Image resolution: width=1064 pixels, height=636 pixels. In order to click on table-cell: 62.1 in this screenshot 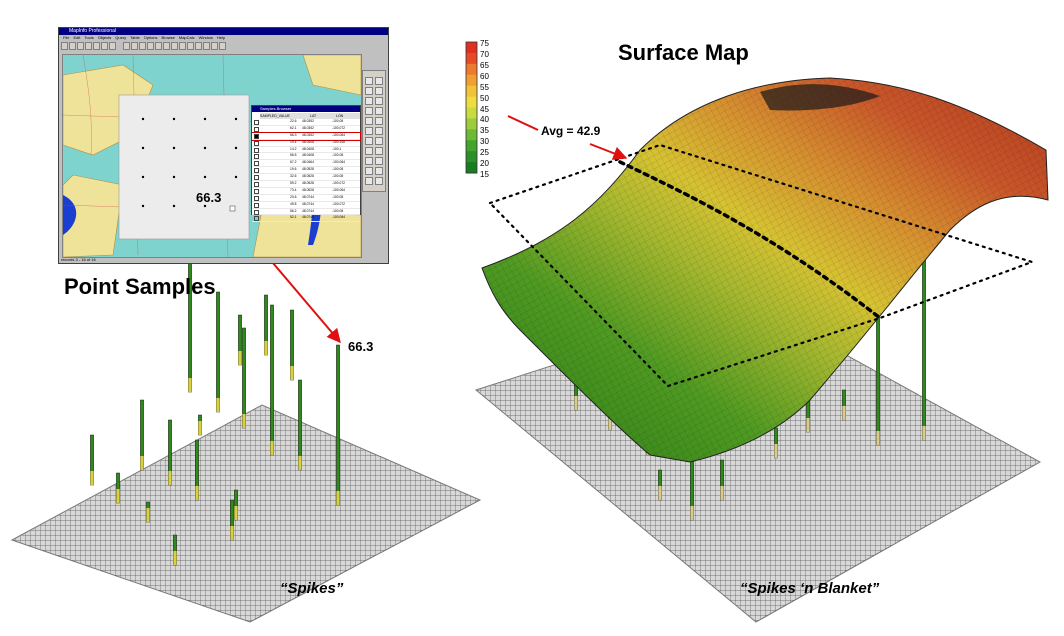, I will do `click(293, 127)`.